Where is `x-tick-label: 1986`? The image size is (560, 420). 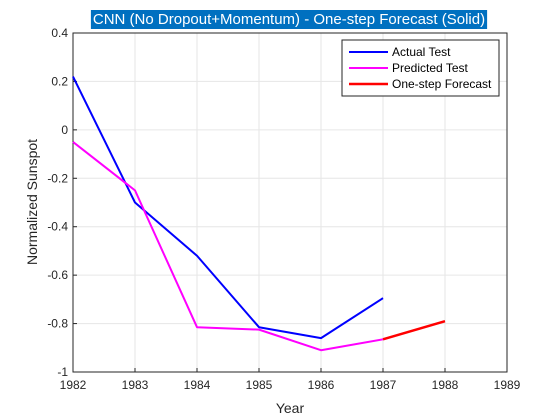 x-tick-label: 1986 is located at coordinates (321, 385).